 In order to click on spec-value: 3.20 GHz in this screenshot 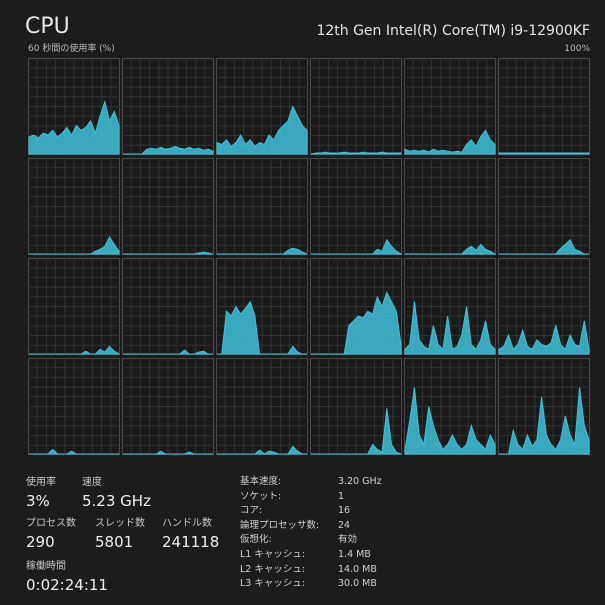, I will do `click(360, 481)`.